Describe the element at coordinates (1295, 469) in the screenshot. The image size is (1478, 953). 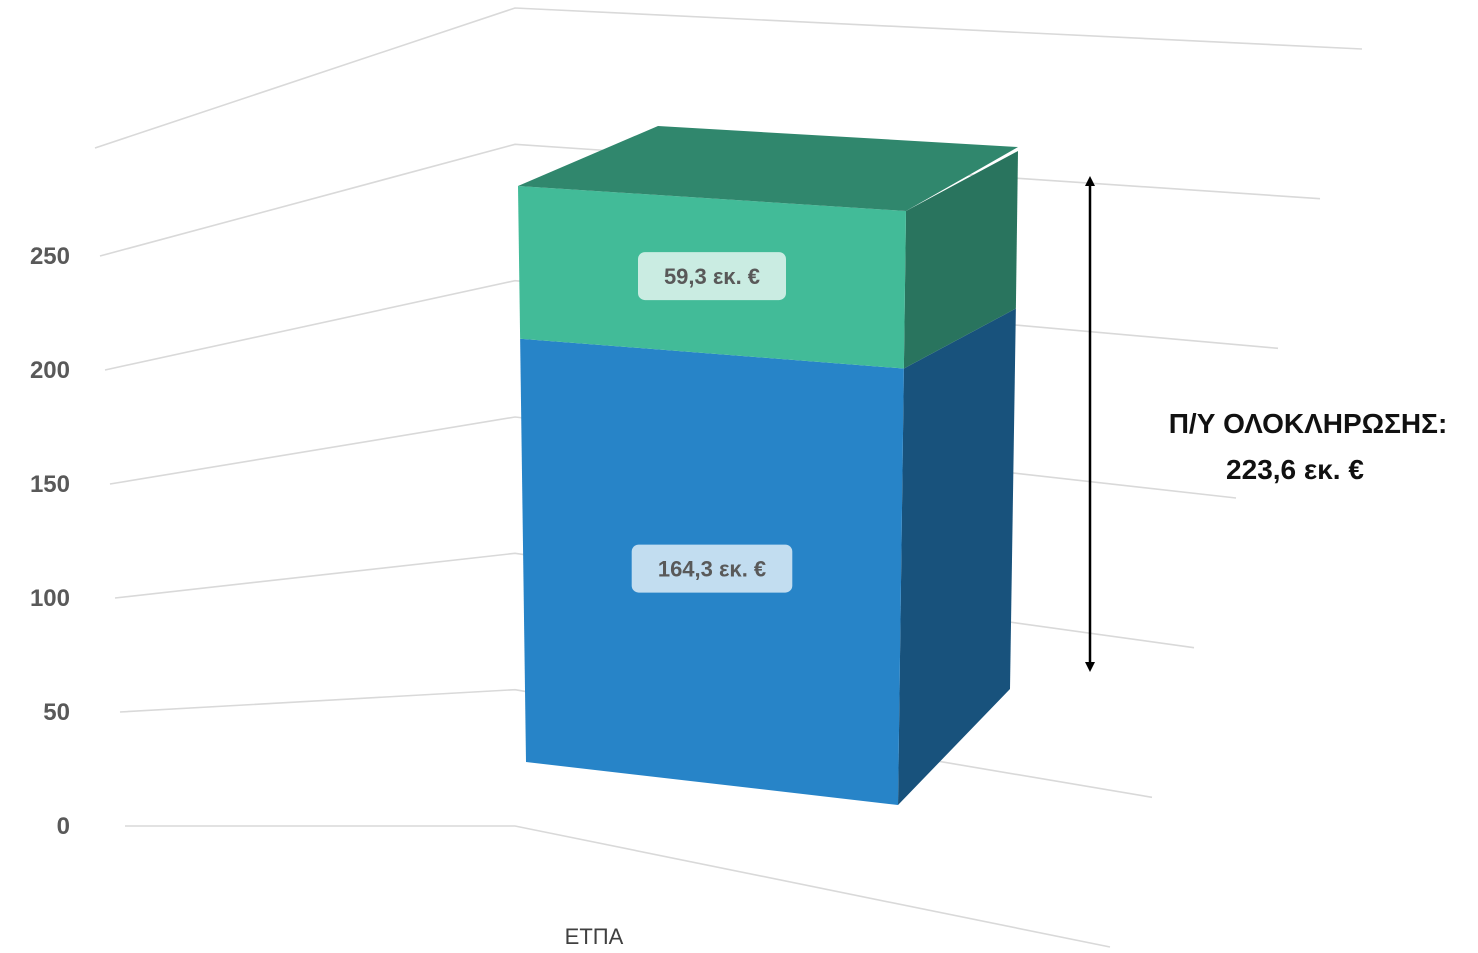
I see `annotation-total: 223,6 εκ. €` at that location.